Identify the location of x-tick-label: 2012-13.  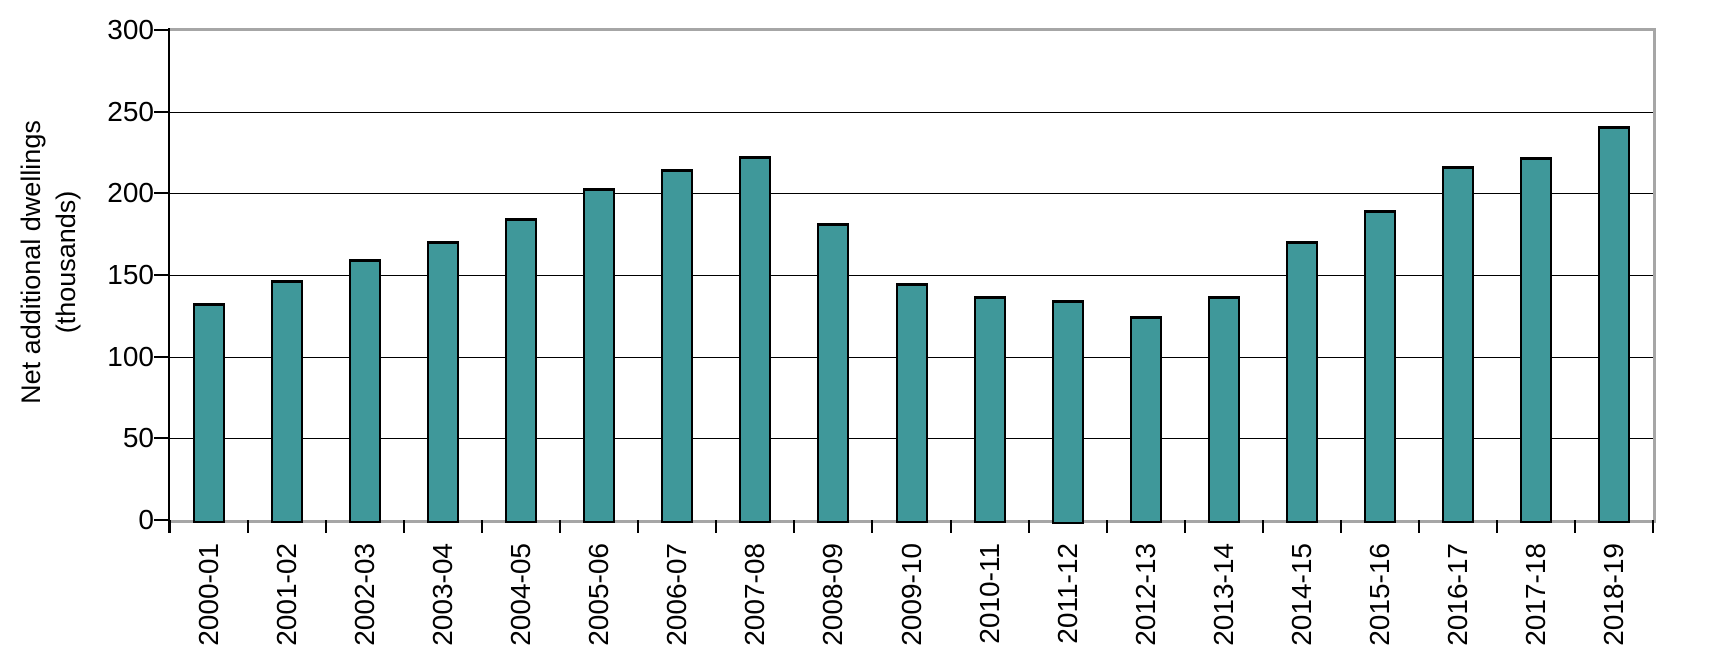
(1145, 594).